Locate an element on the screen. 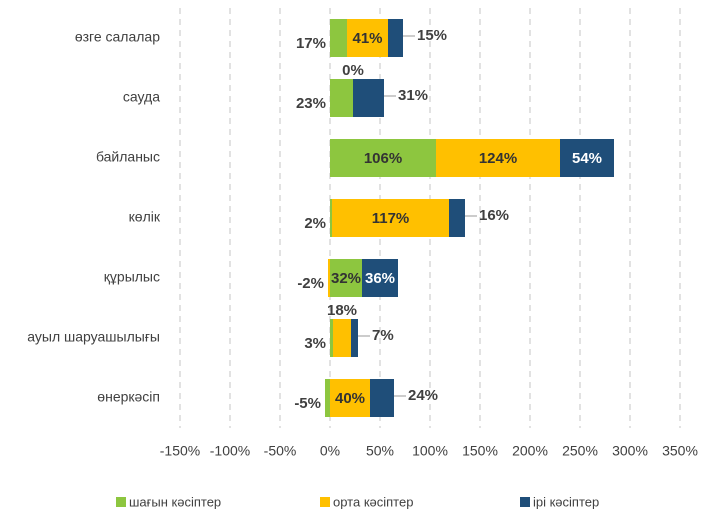 This screenshot has width=710, height=517. x-tick-label: 0% is located at coordinates (330, 451).